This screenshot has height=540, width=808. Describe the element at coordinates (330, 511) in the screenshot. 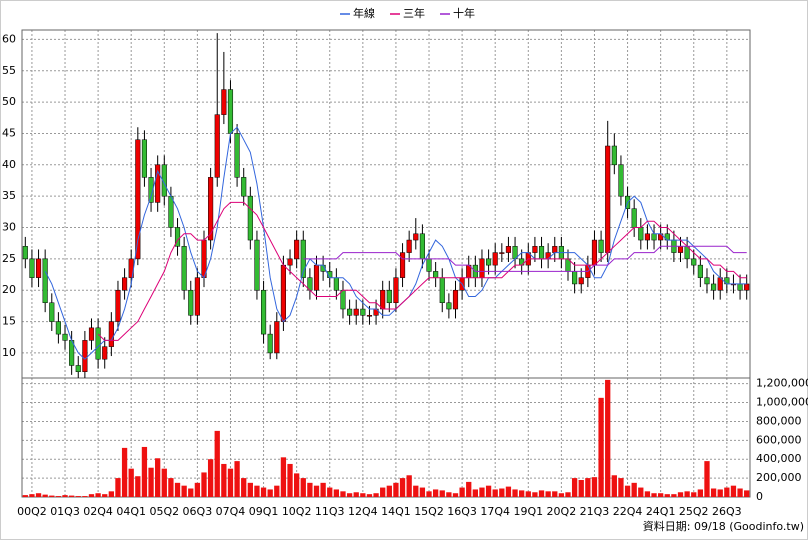

I see `x-tick-label: 11Q3` at that location.